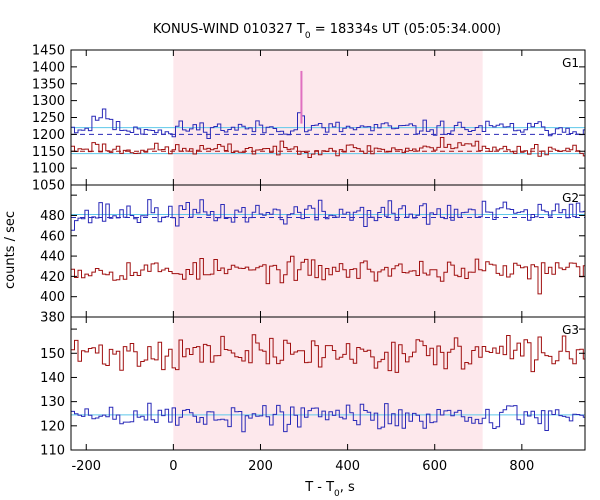 This screenshot has width=600, height=500. What do you see at coordinates (52, 297) in the screenshot?
I see `y-tick-label: 400` at bounding box center [52, 297].